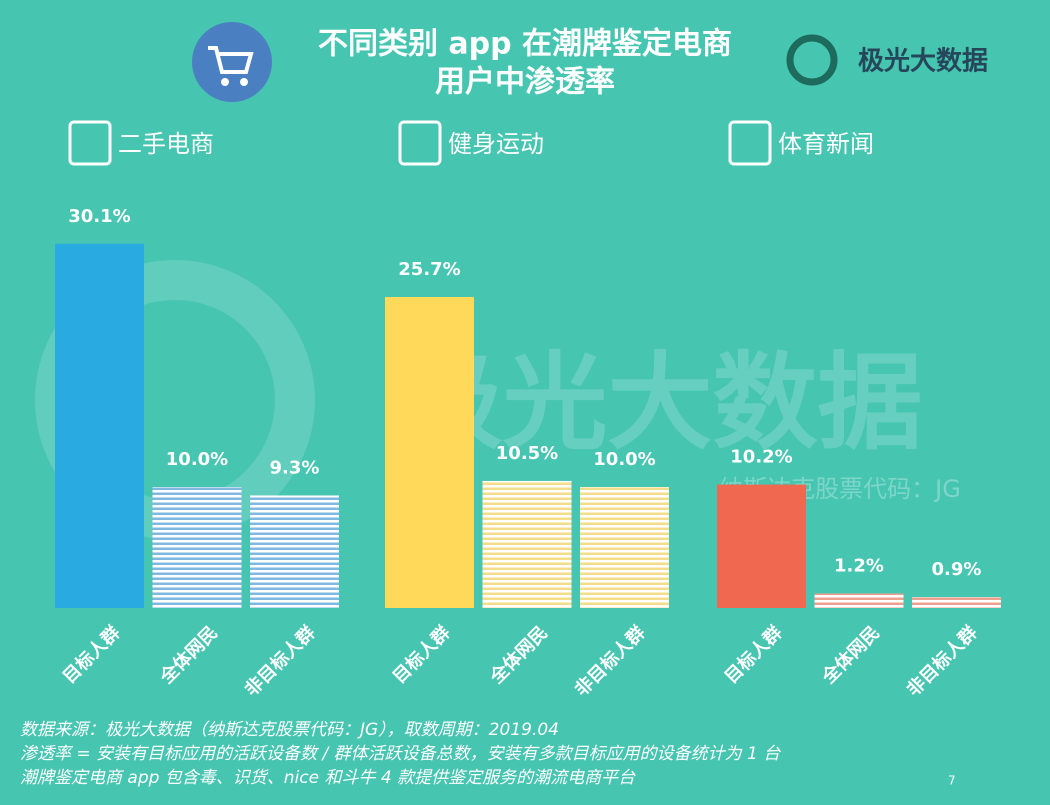 This screenshot has width=1050, height=805. I want to click on title-icon, so click(232, 62).